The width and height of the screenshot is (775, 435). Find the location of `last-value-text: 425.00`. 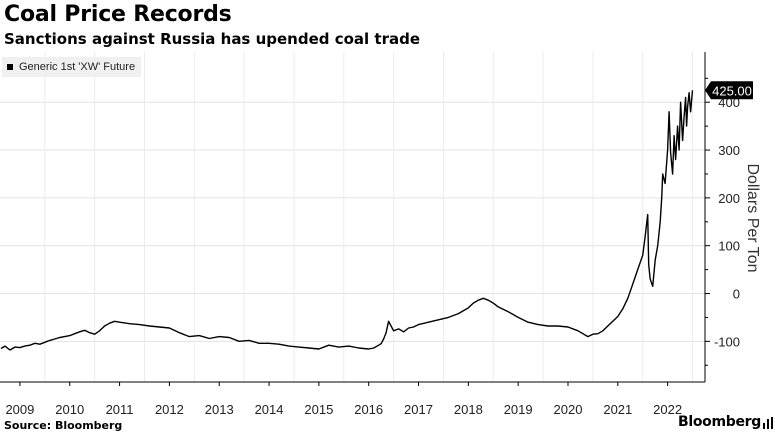

last-value-text: 425.00 is located at coordinates (732, 90).